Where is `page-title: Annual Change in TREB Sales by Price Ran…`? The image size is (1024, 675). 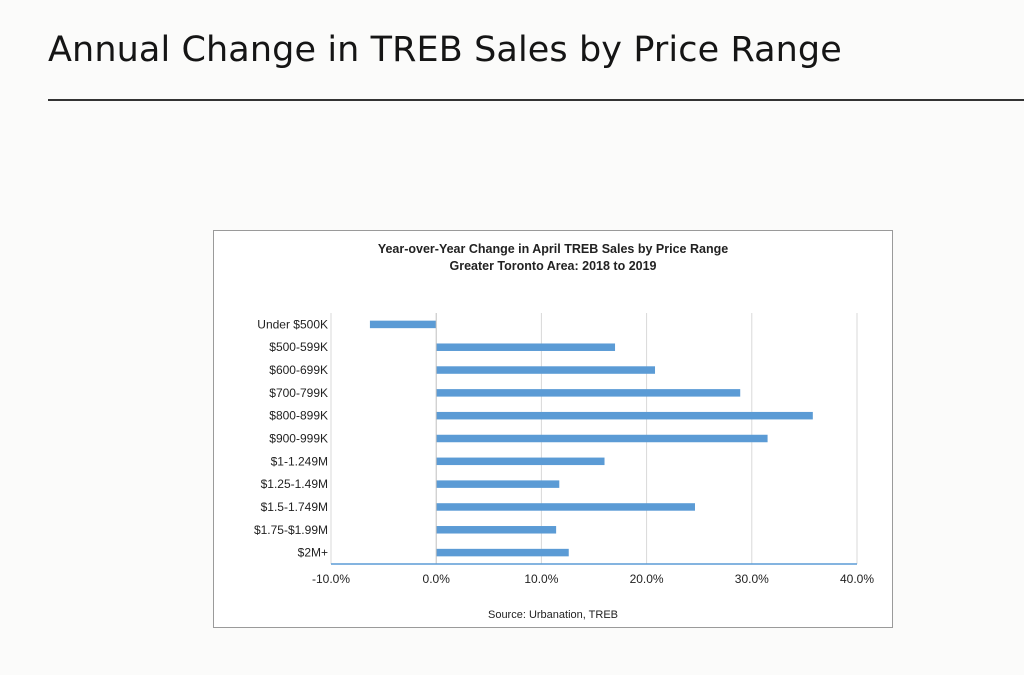
page-title: Annual Change in TREB Sales by Price Ran… is located at coordinates (445, 50).